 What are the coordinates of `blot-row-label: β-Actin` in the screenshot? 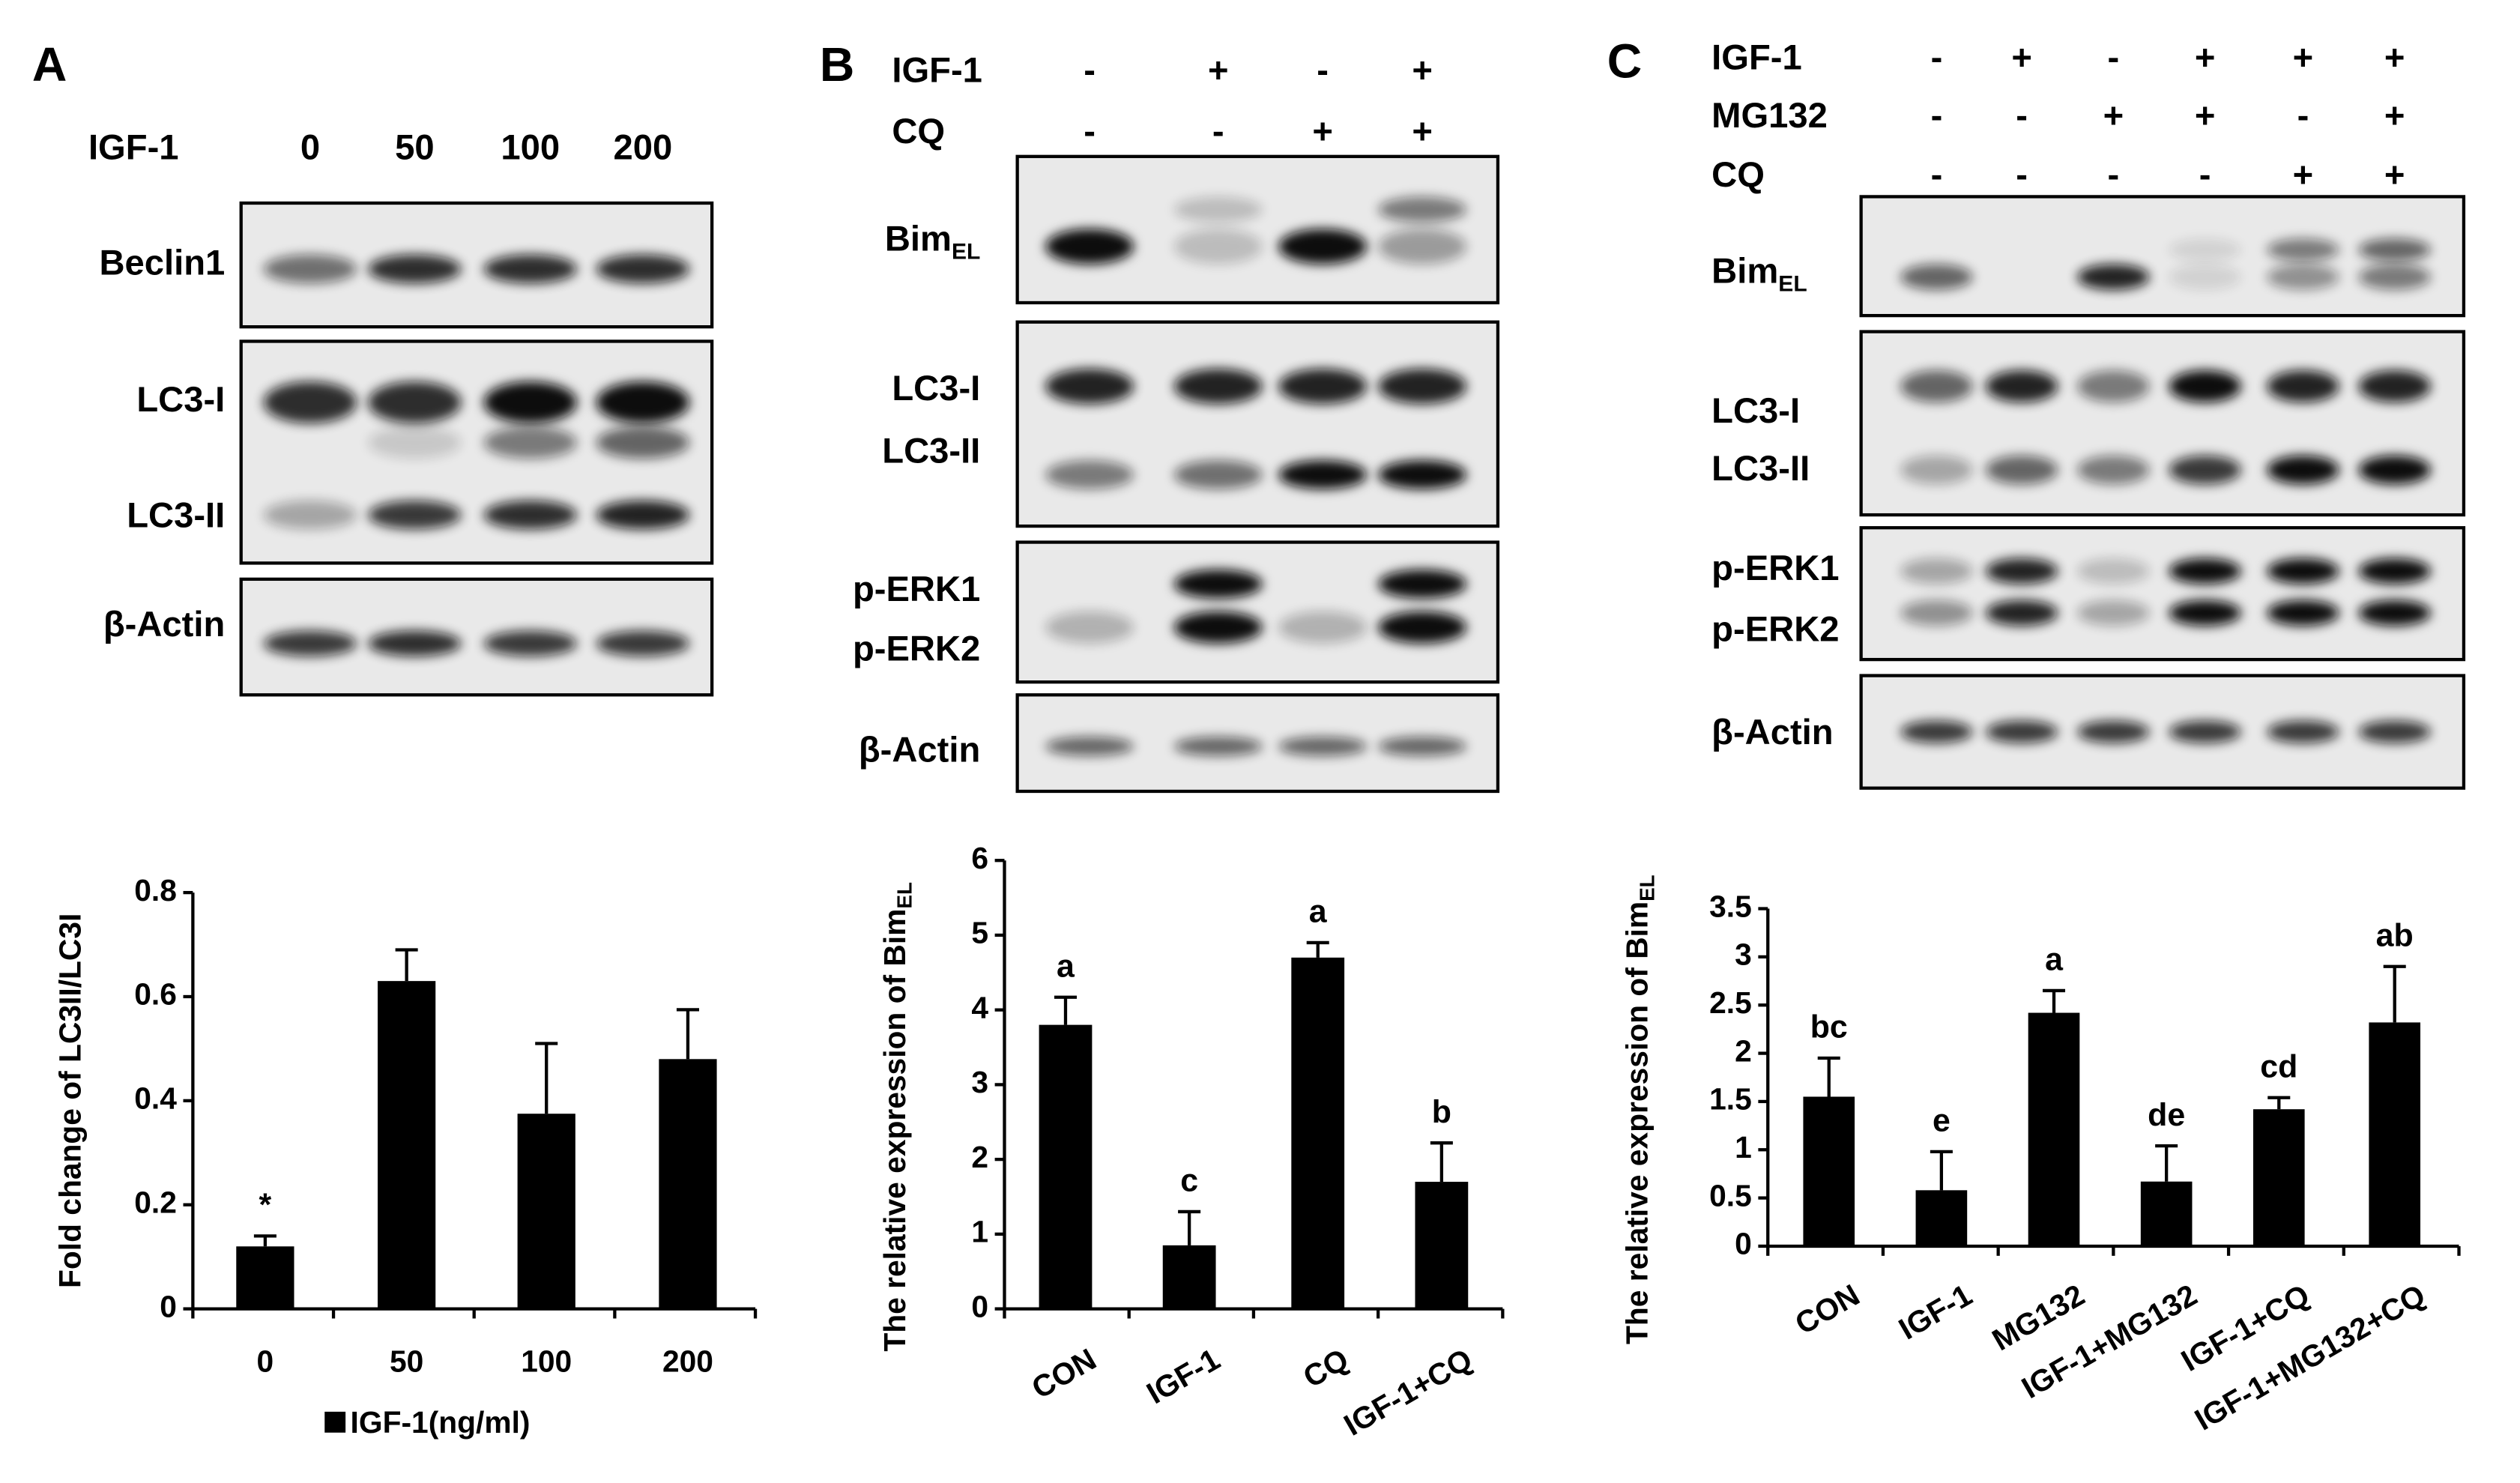 It's located at (164, 624).